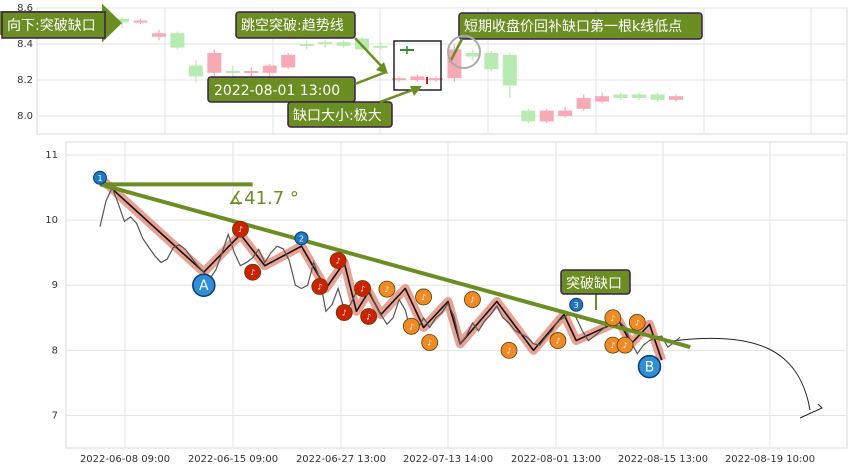  Describe the element at coordinates (311, 42) in the screenshot. I see `trendline-gap-callout: 跳空突破:趋势线` at that location.